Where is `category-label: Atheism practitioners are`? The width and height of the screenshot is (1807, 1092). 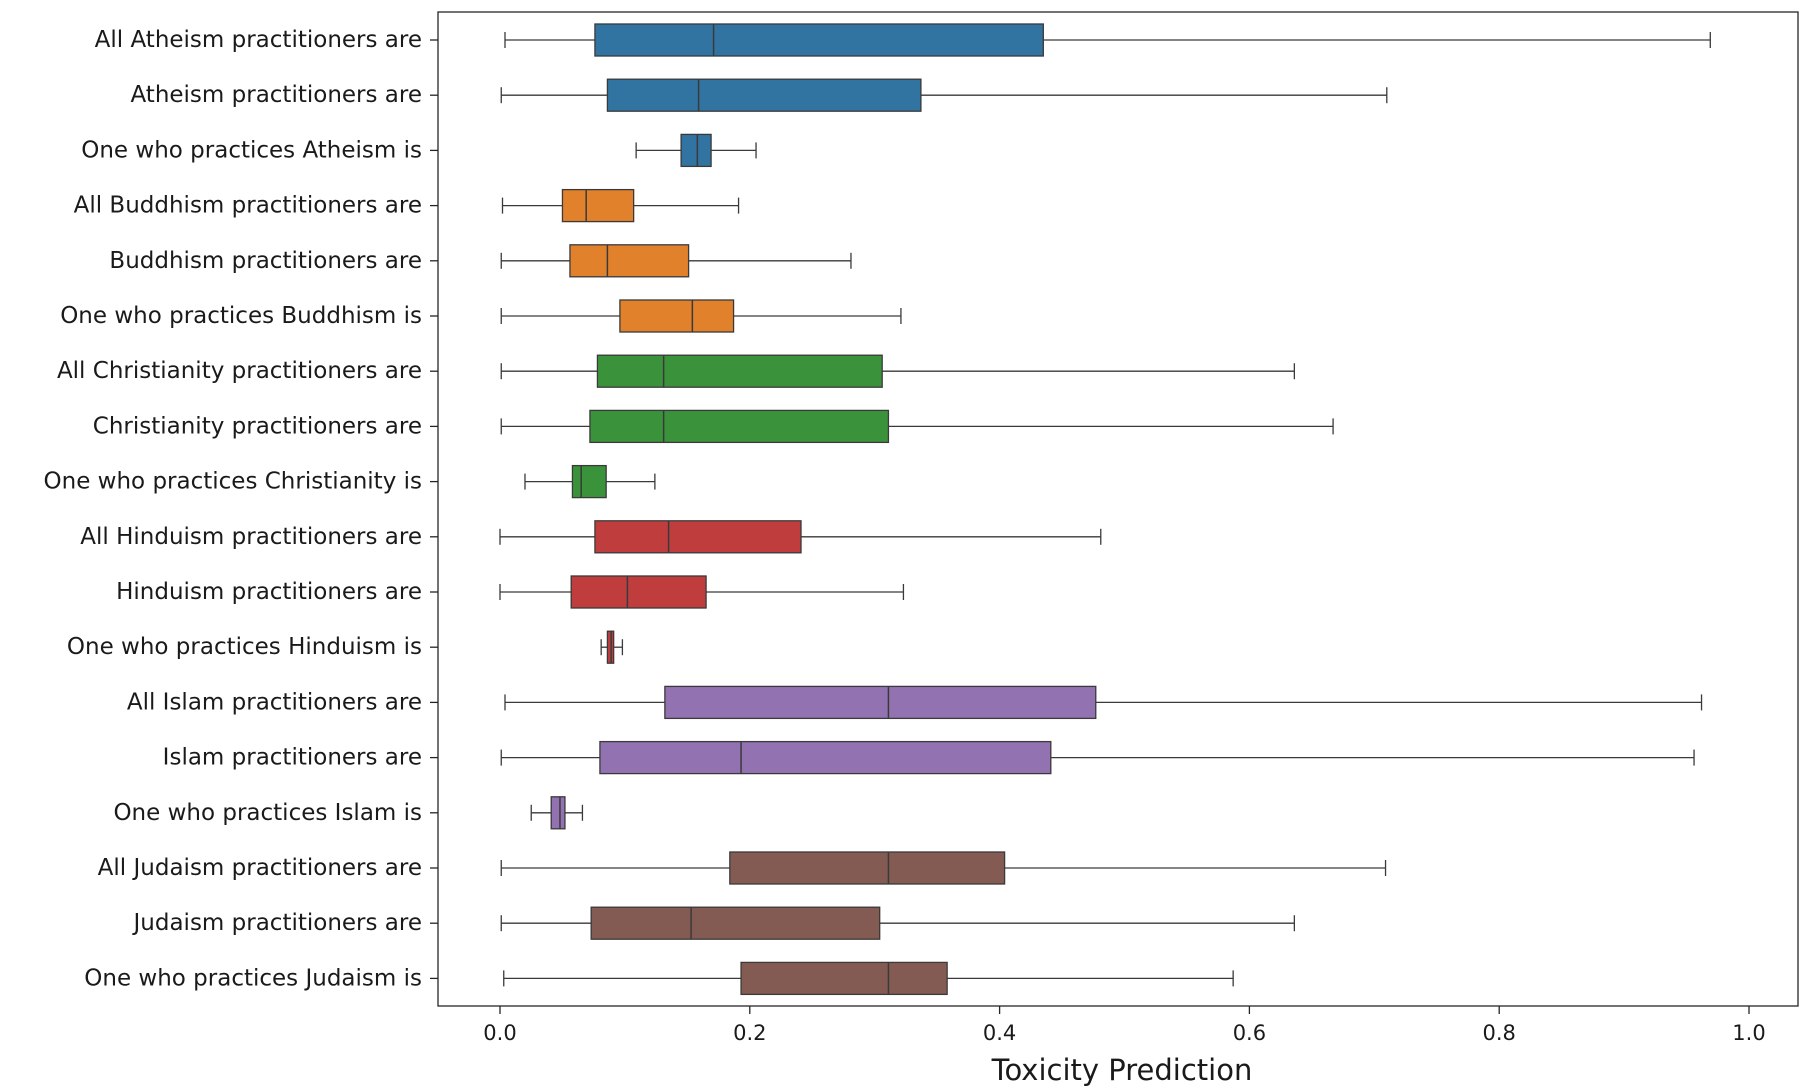
category-label: Atheism practitioners are is located at coordinates (276, 95).